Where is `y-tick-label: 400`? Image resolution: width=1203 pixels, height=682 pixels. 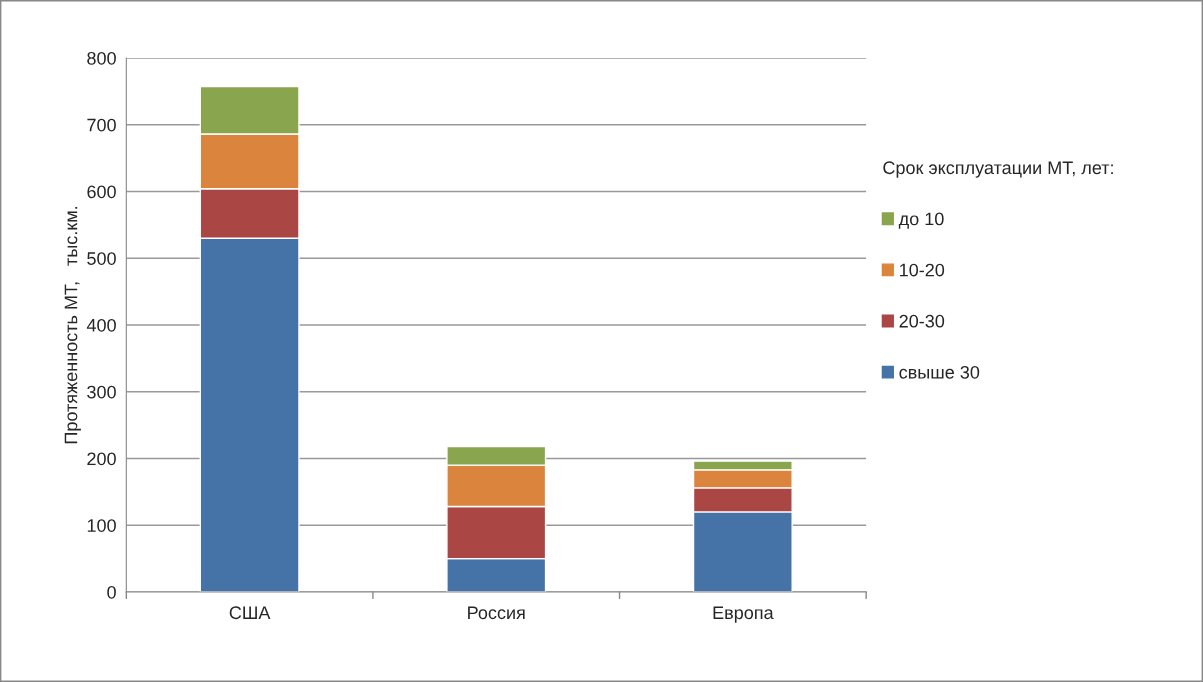
y-tick-label: 400 is located at coordinates (101, 325).